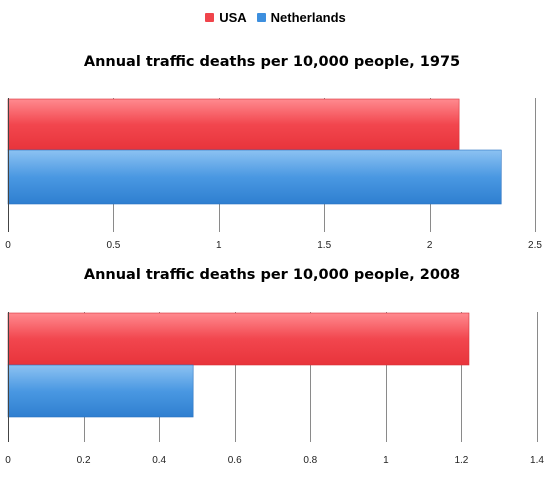 The image size is (551, 478). I want to click on tick-label-2008-0-6: 0.6, so click(235, 460).